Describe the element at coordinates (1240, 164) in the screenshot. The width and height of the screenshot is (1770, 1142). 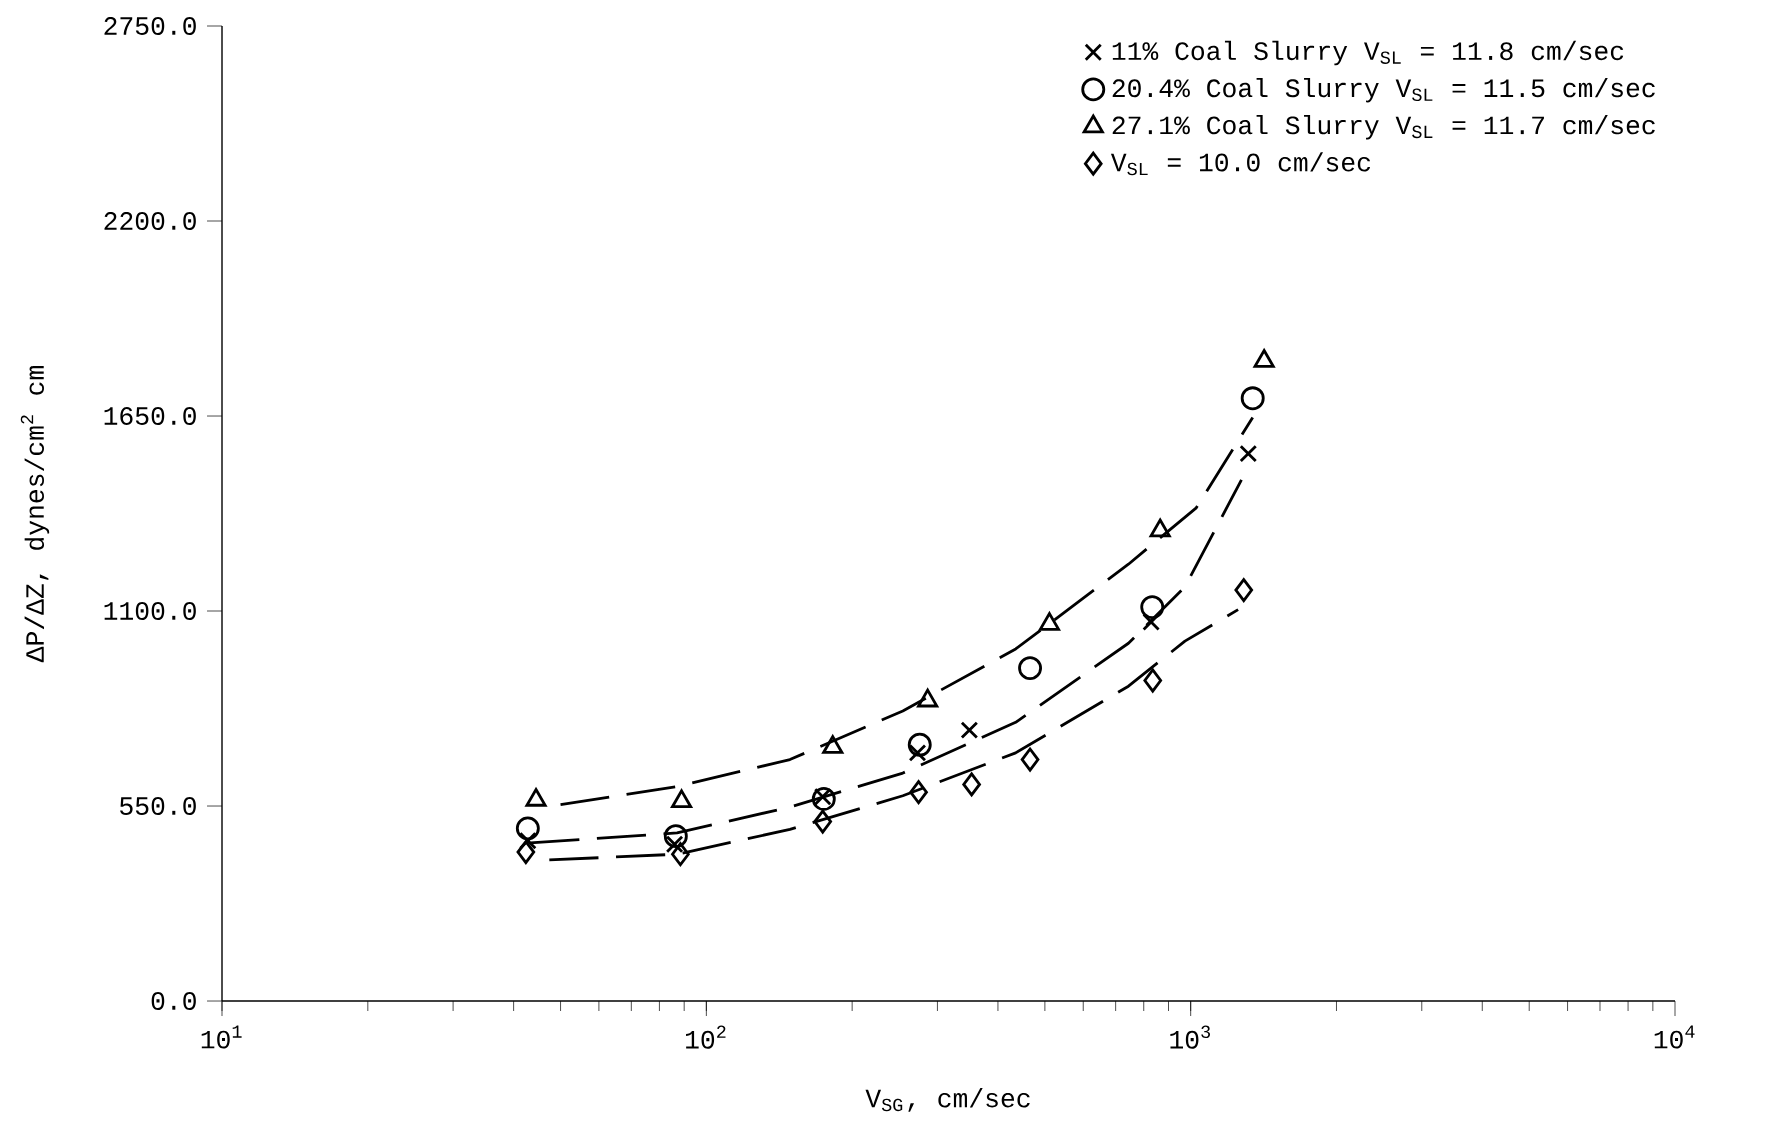
I see `legend-label: V$_{SL}$ = 10.0 cm/sec` at that location.